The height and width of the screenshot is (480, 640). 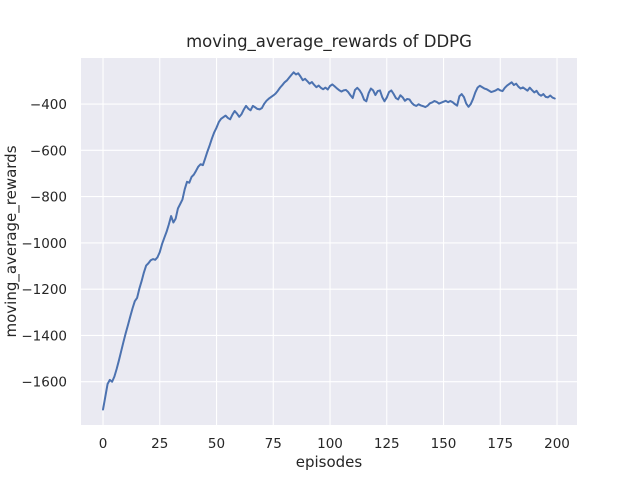 What do you see at coordinates (48, 198) in the screenshot?
I see `y-tick-label: −800` at bounding box center [48, 198].